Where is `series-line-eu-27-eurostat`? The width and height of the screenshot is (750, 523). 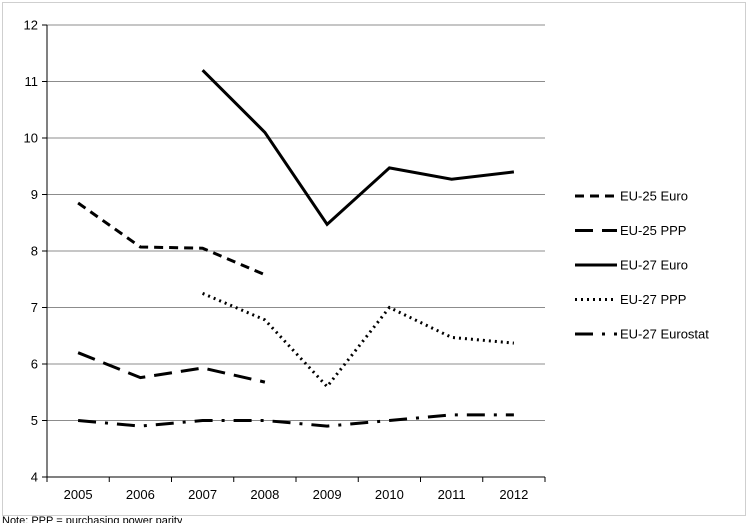
series-line-eu-27-eurostat is located at coordinates (295, 420).